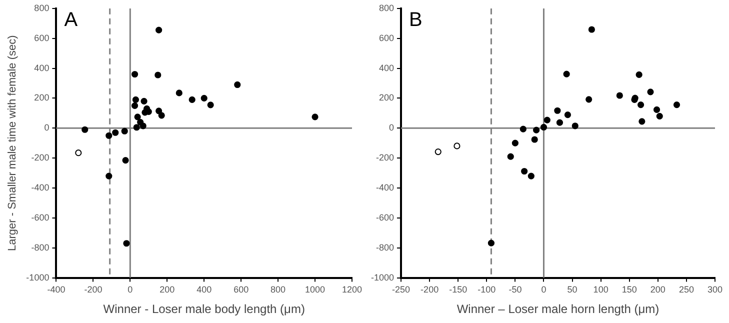  I want to click on x-tick-label: 250, so click(686, 289).